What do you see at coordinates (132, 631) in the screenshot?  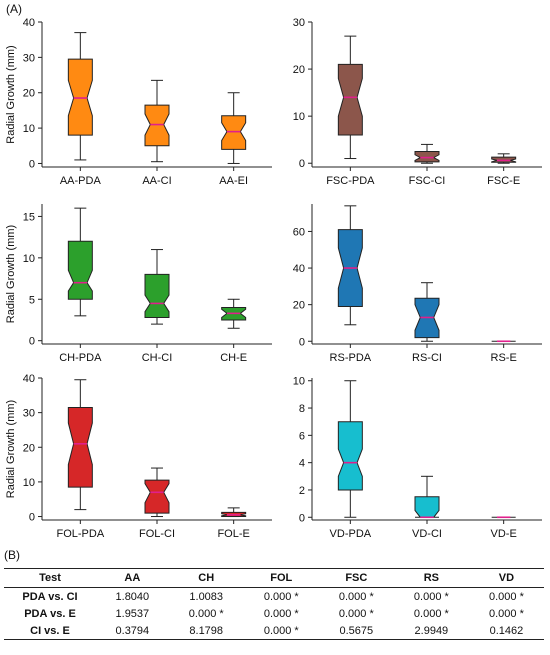 I see `table-cell: 0.3794` at bounding box center [132, 631].